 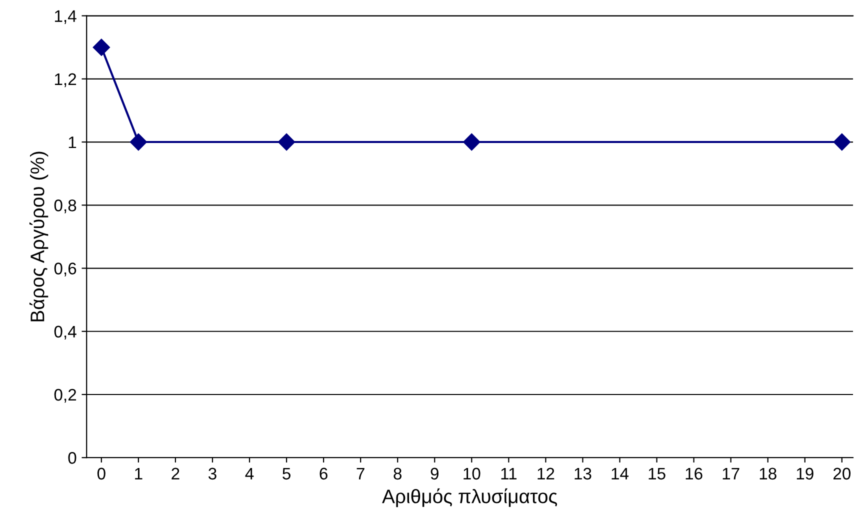 What do you see at coordinates (324, 474) in the screenshot?
I see `x-tick-label: 6` at bounding box center [324, 474].